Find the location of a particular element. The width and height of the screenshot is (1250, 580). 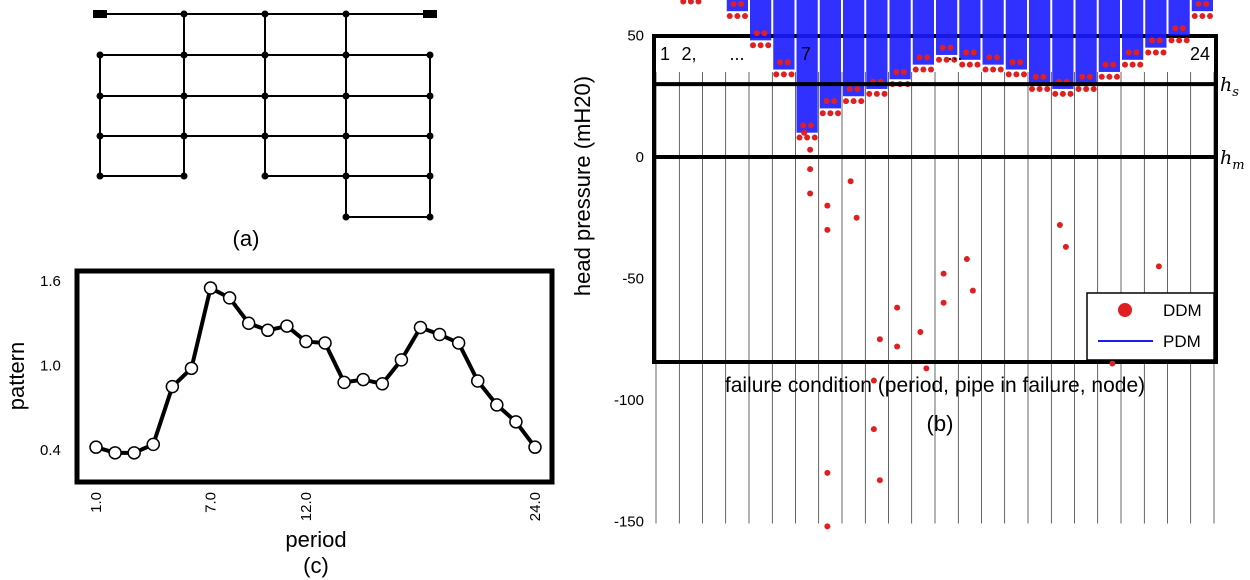

period-label: 24 is located at coordinates (1200, 54).